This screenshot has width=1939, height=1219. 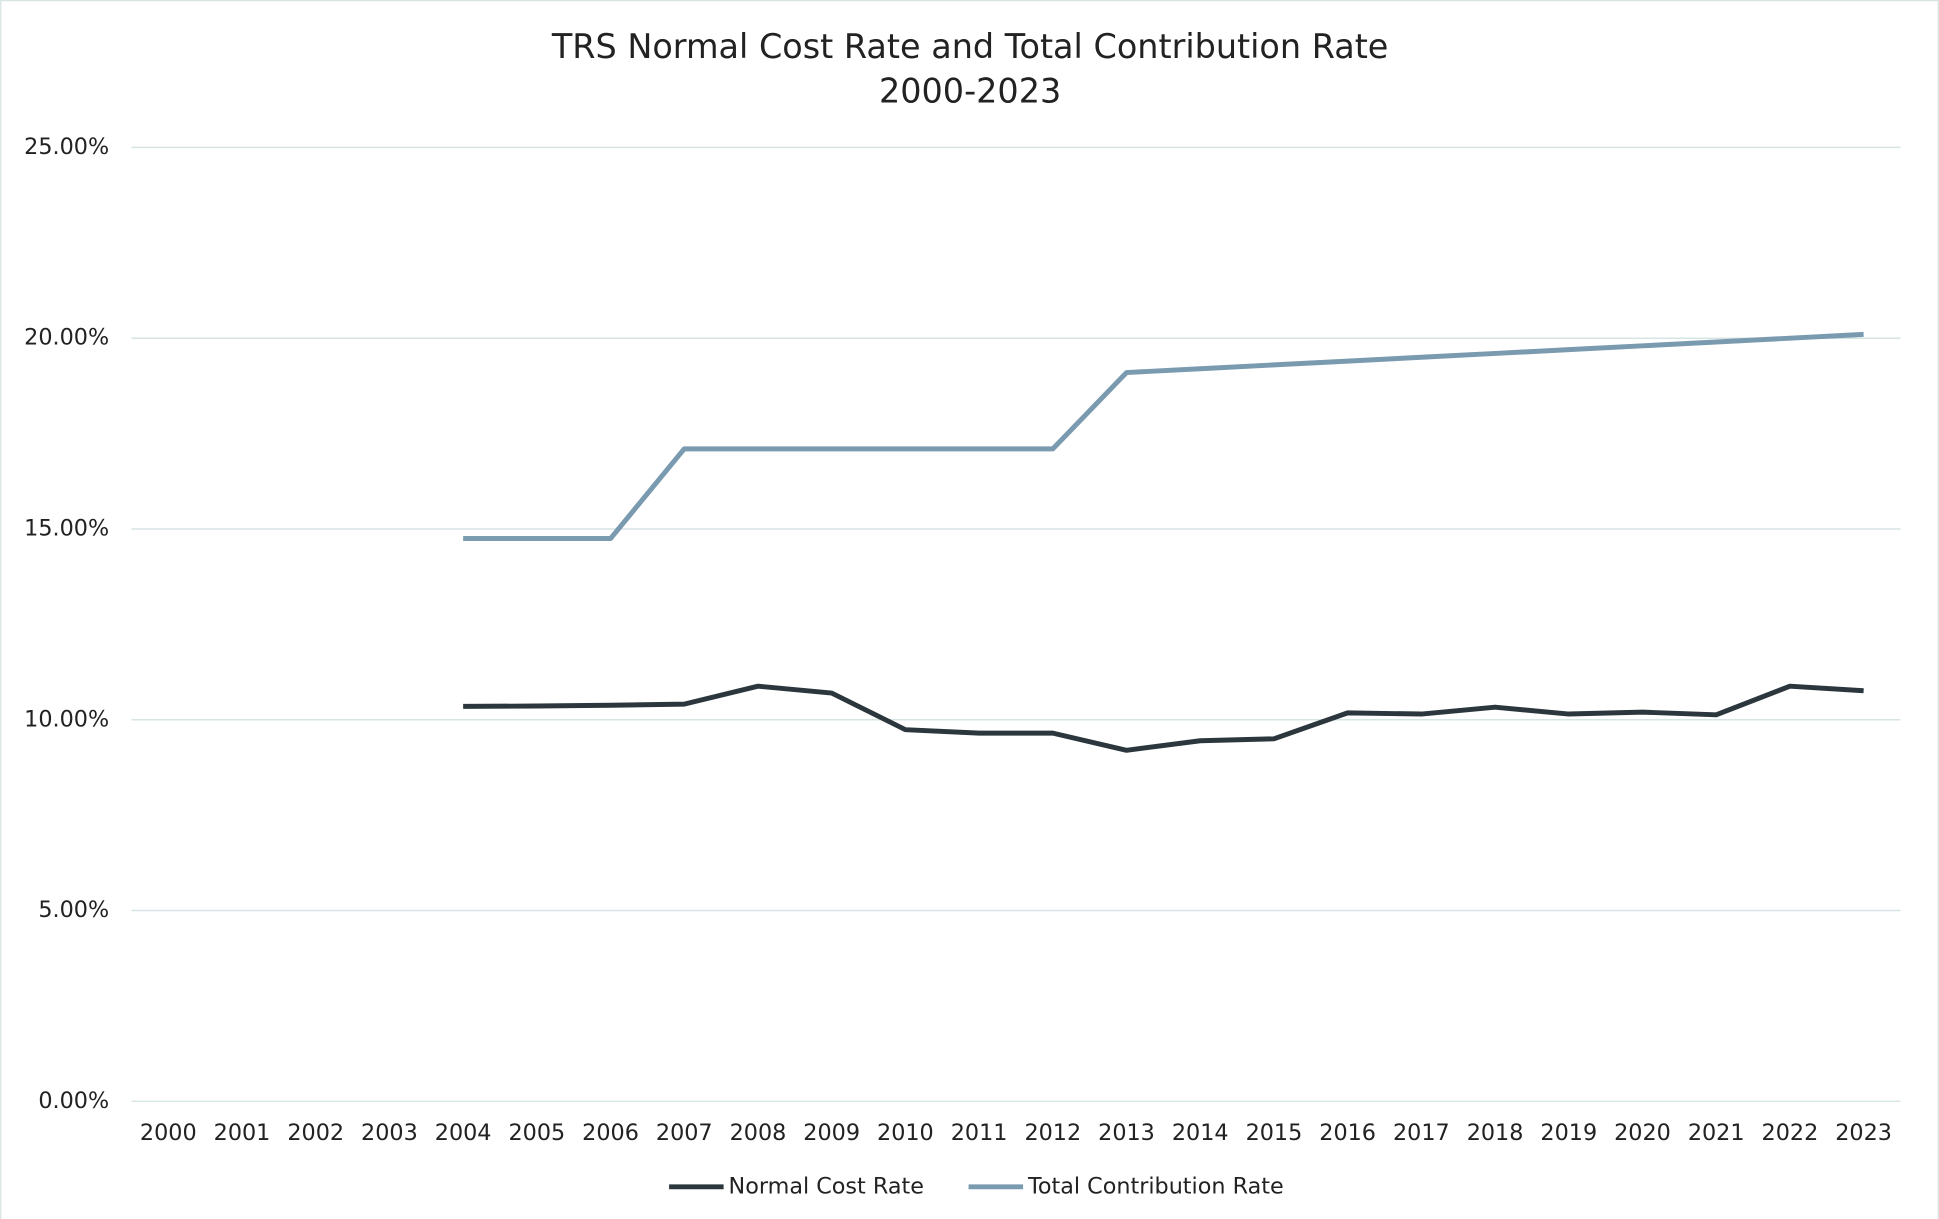 I want to click on x-tick-label: 2000, so click(x=168, y=1133).